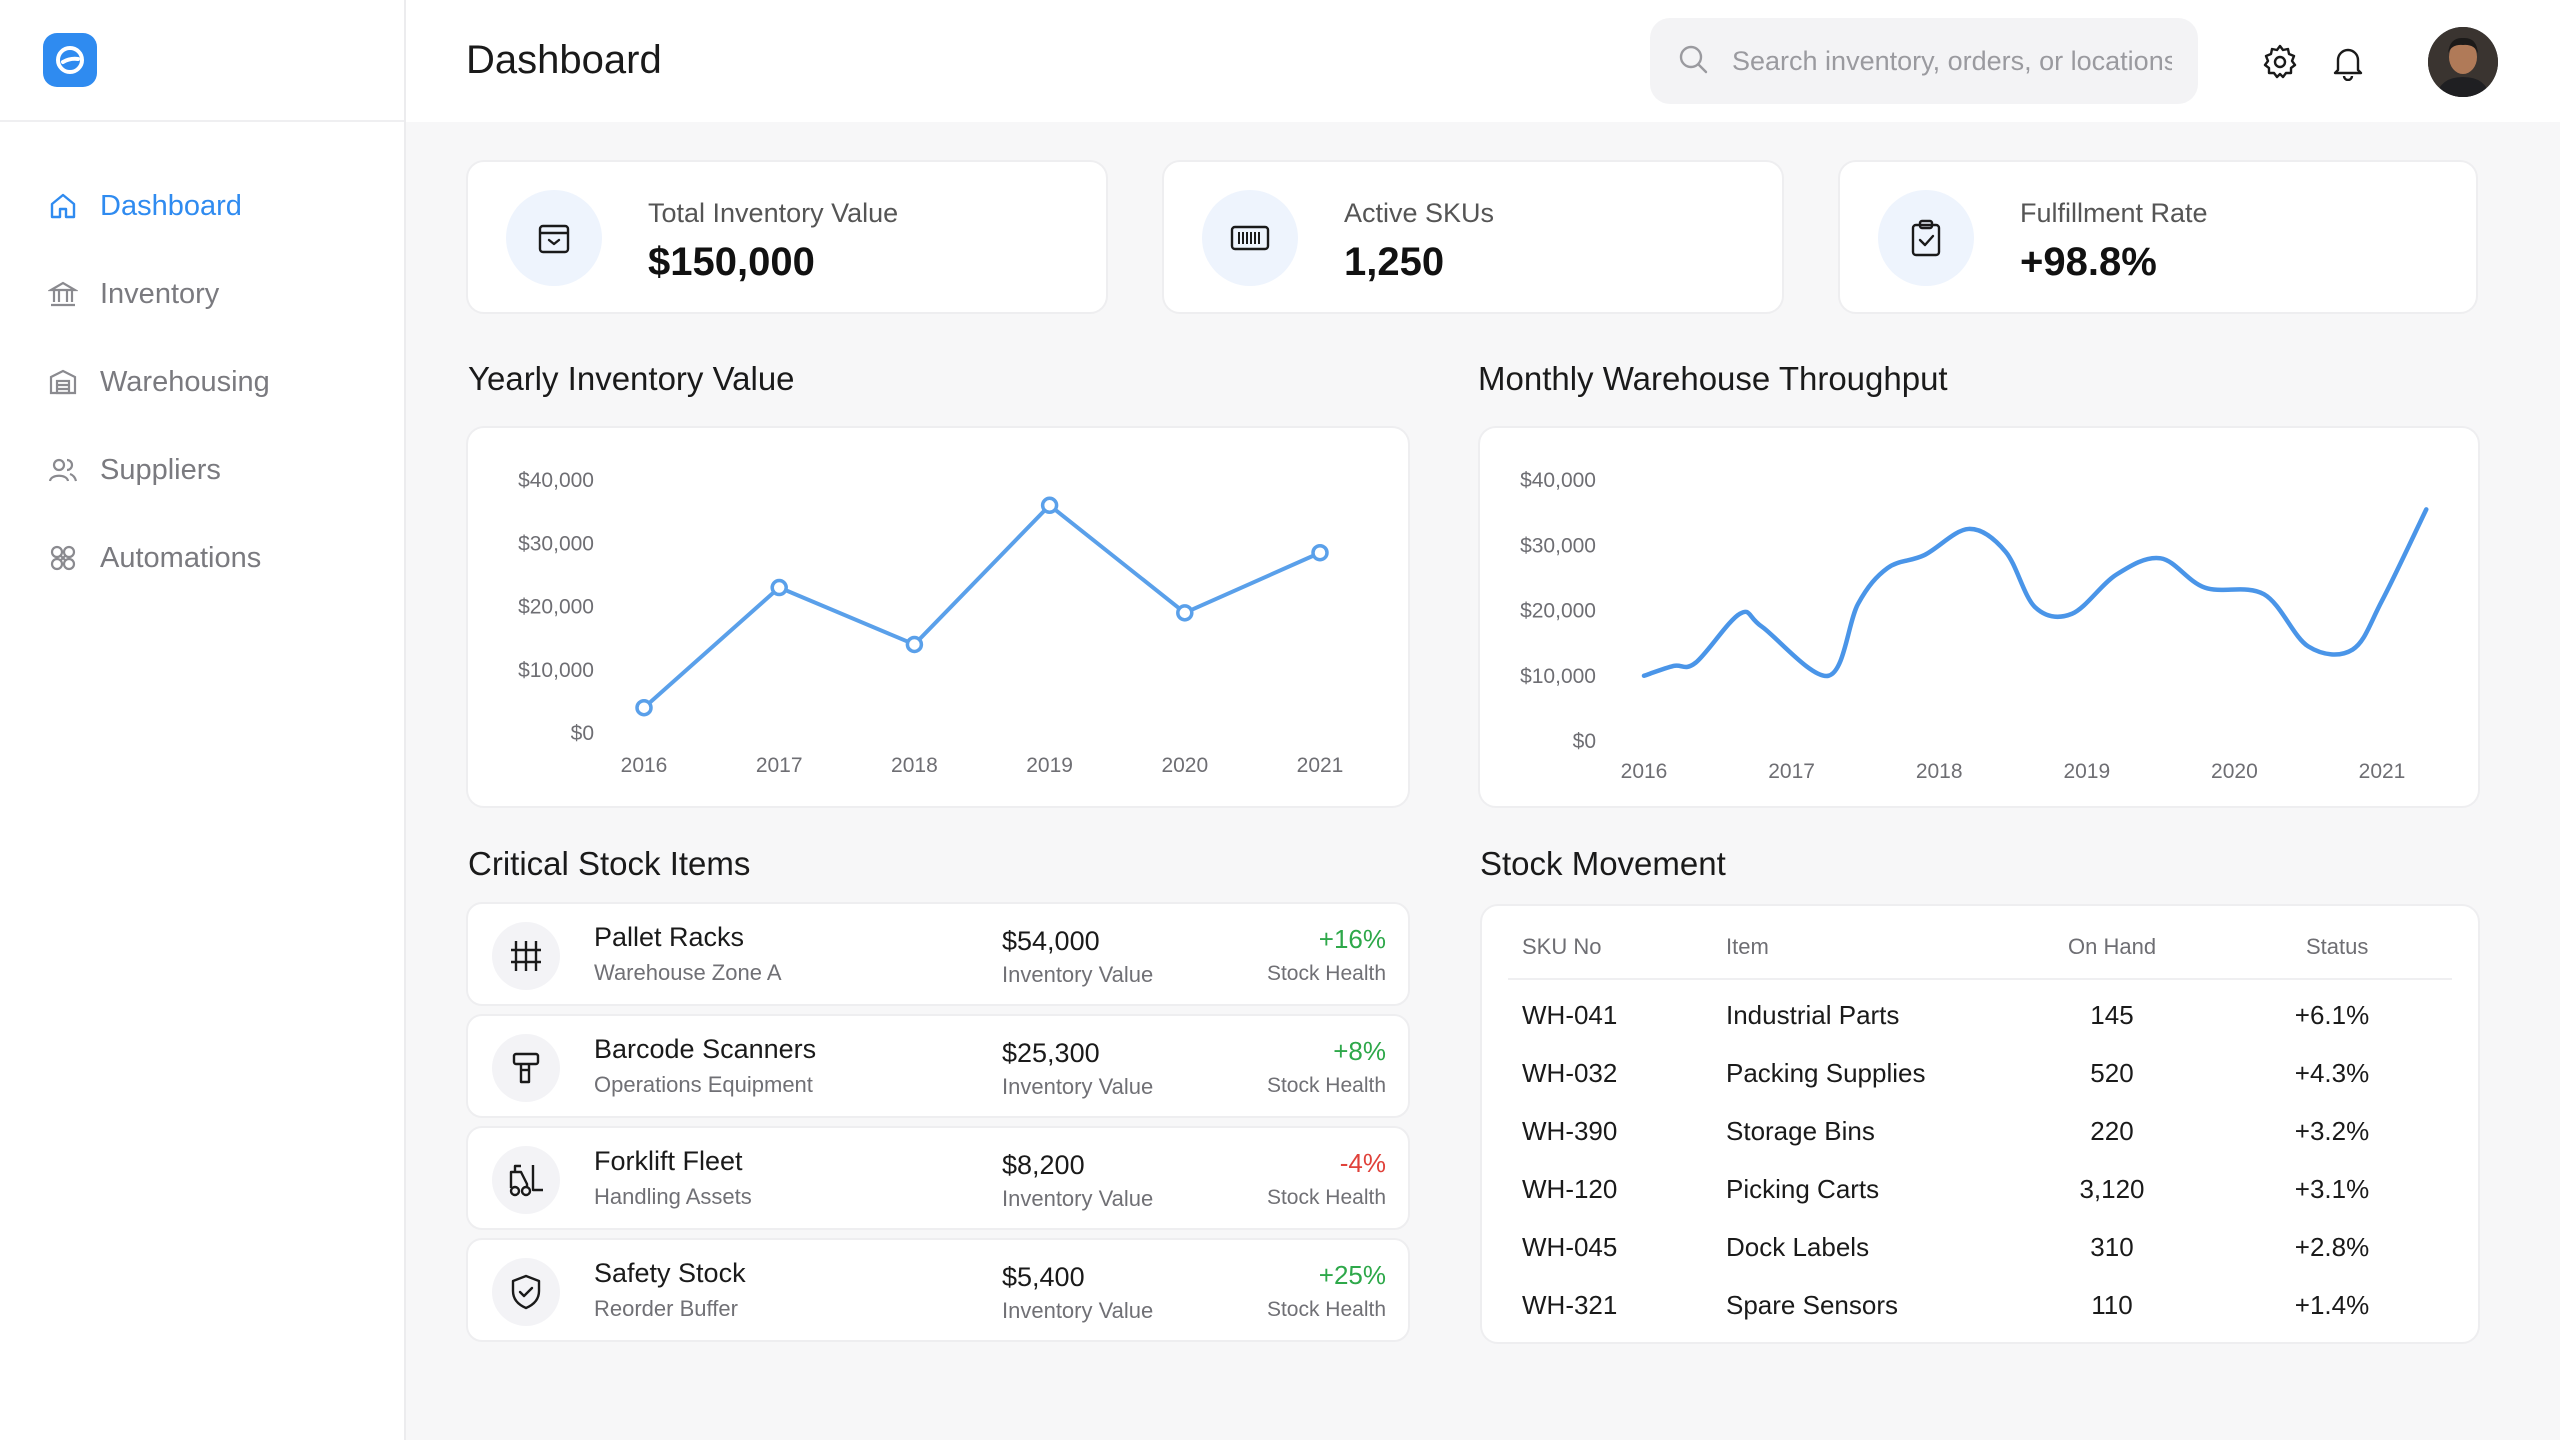  What do you see at coordinates (914, 765) in the screenshot?
I see `x-tick-label: 2018` at bounding box center [914, 765].